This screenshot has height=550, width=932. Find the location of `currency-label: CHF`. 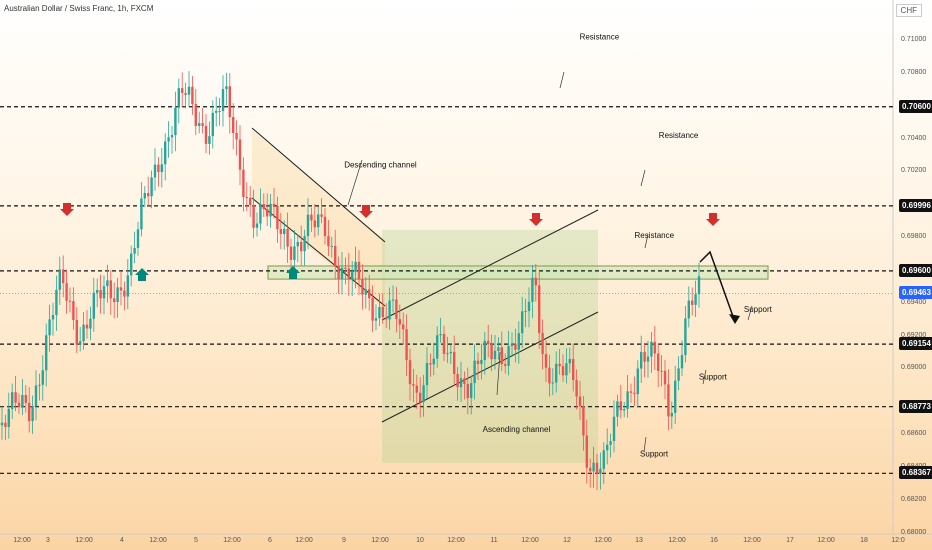

currency-label: CHF is located at coordinates (908, 10).